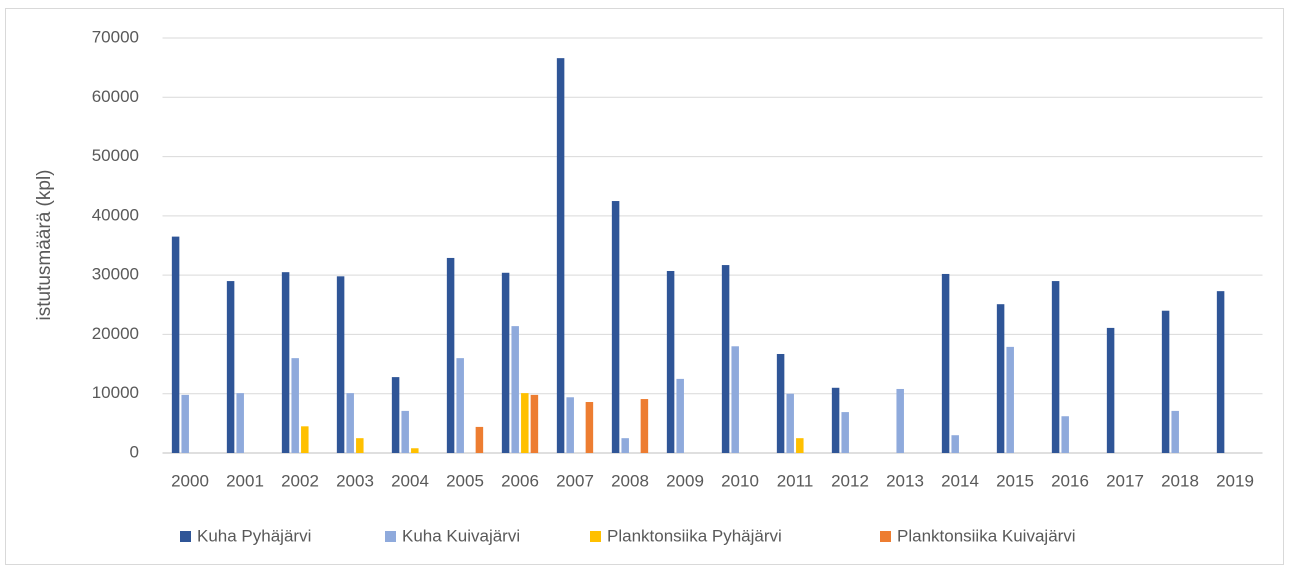  Describe the element at coordinates (410, 480) in the screenshot. I see `x-tick-label: 2004` at that location.